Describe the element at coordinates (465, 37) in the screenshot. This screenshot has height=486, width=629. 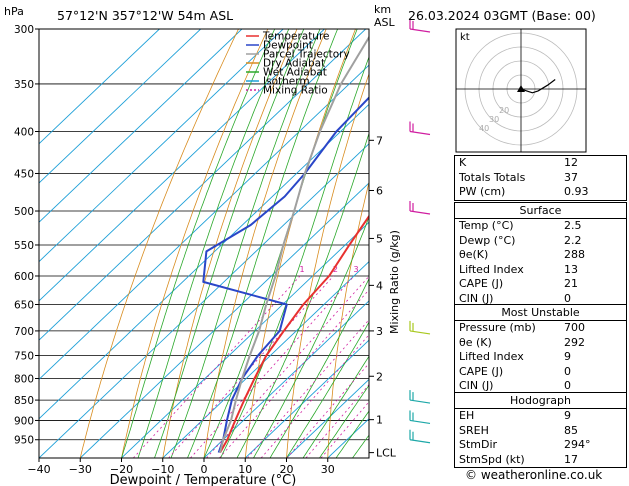
I see `hodograph-unit: kt` at that location.